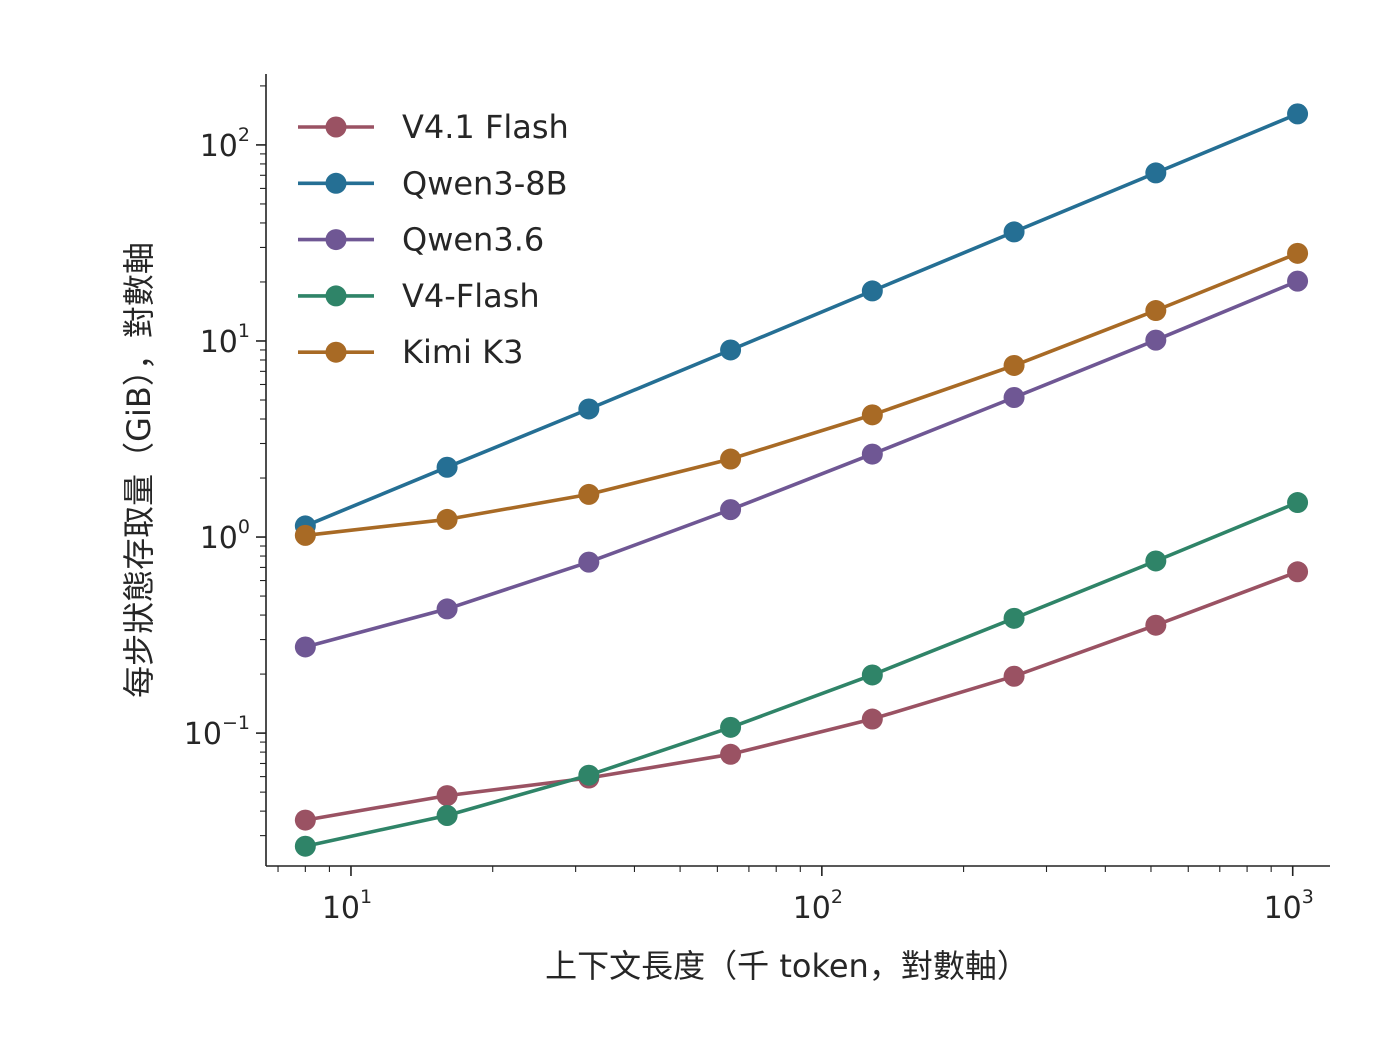  What do you see at coordinates (244, 331) in the screenshot?
I see `y-tick-exponent: 1` at bounding box center [244, 331].